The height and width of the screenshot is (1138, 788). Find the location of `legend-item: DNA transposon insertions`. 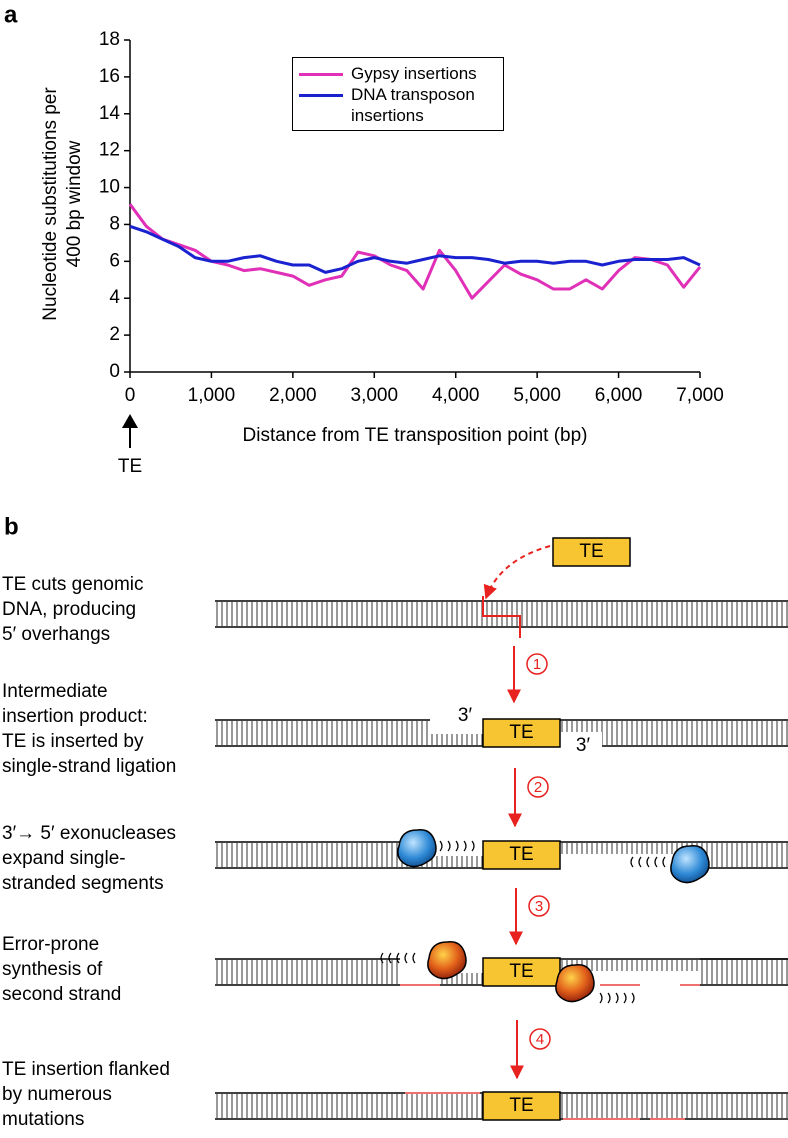

legend-item: DNA transposon insertions is located at coordinates (398, 105).